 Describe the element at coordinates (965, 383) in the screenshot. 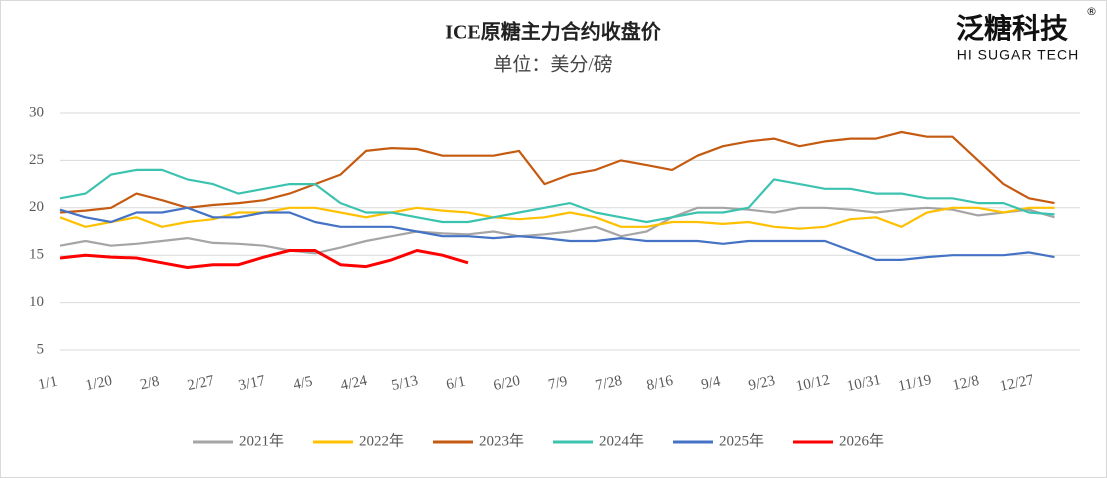

I see `x-tick-label: 12/8` at that location.